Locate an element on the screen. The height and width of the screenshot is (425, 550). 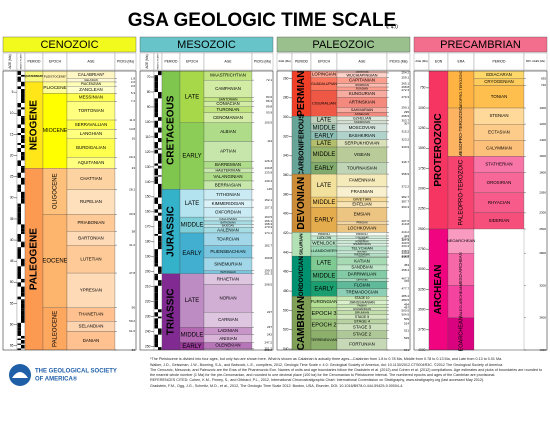
time-unit-name: EPOCH 3 is located at coordinates (323, 314).